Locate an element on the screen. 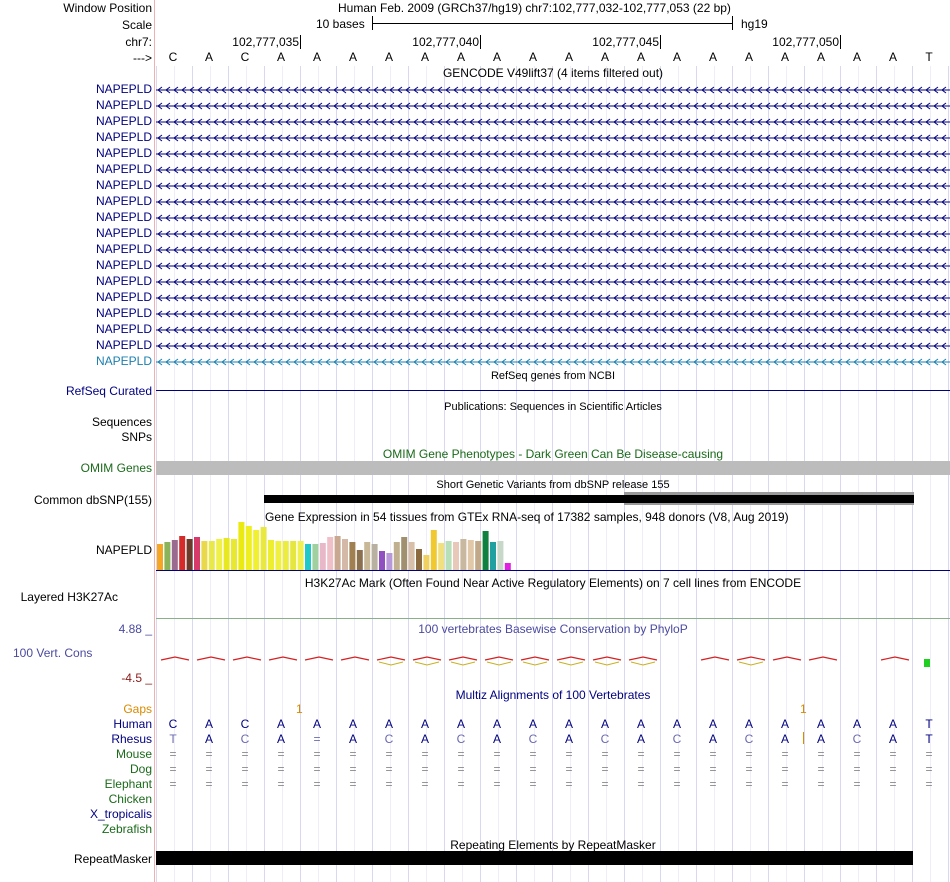 This screenshot has height=882, width=950. gtex-label: NAPEPLD is located at coordinates (123, 550).